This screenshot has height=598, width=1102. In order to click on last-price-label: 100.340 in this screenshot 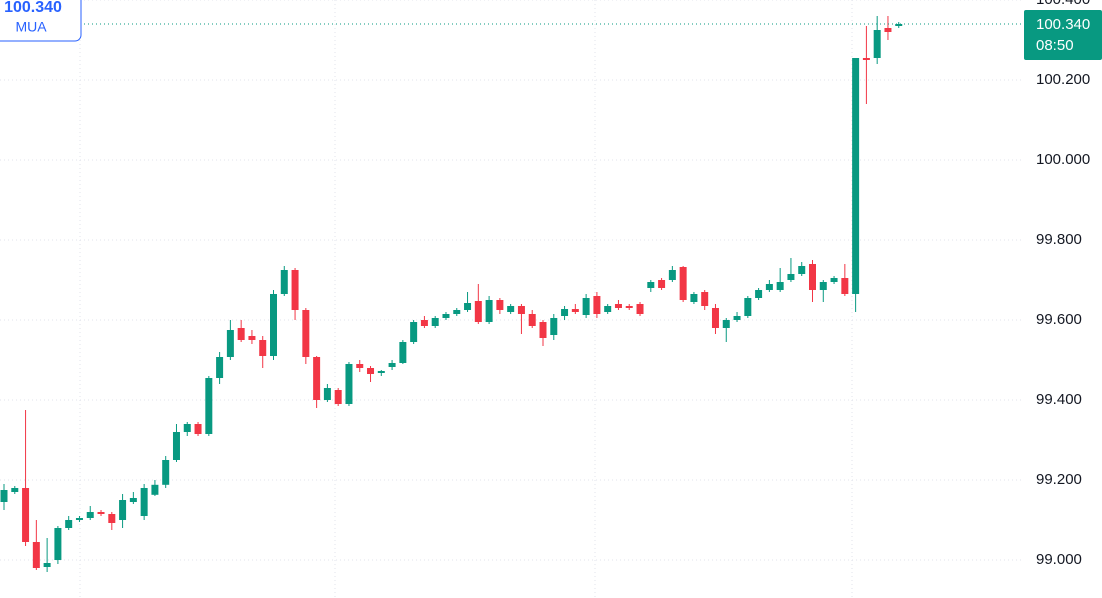, I will do `click(1063, 24)`.